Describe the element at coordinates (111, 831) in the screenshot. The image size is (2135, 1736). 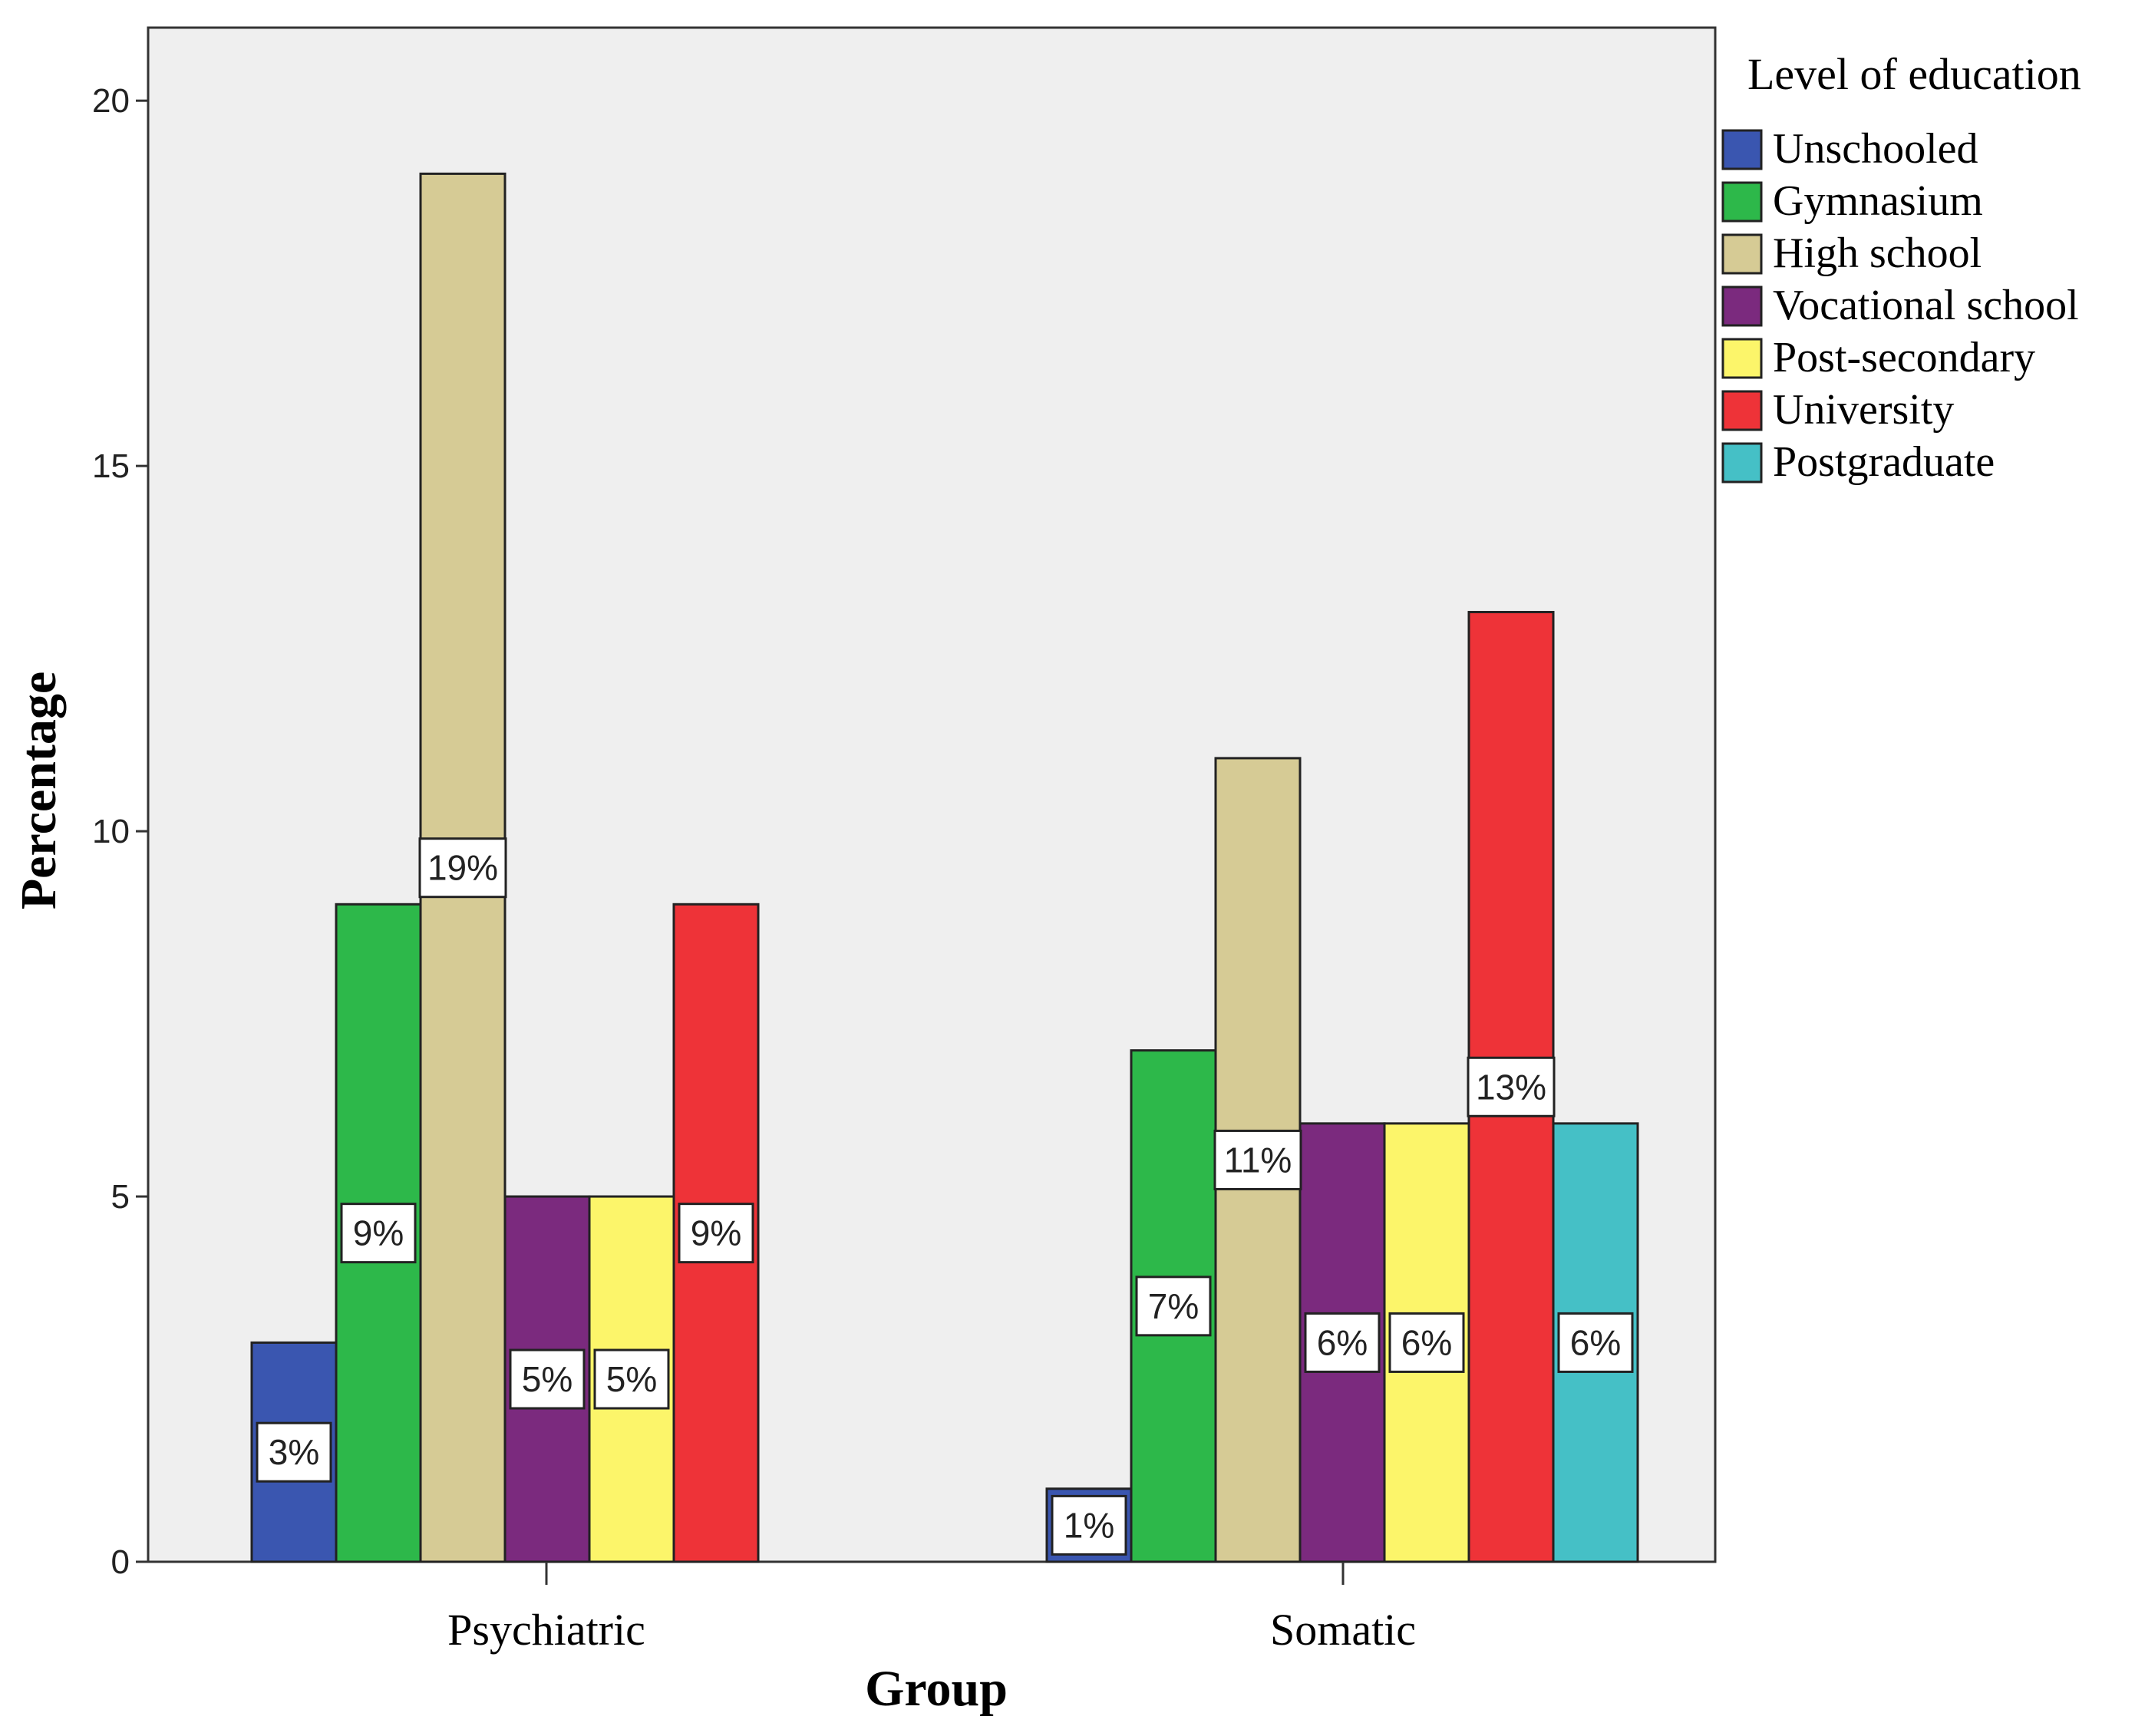
I see `y-tick-label: 10` at that location.